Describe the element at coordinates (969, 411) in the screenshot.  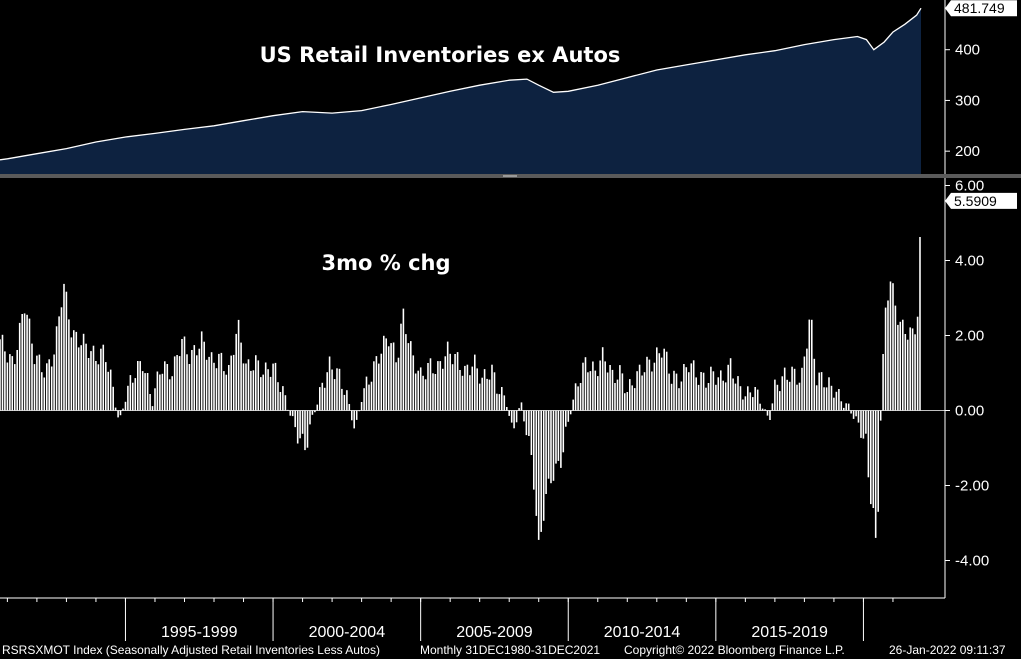
I see `bottom-y-tick-label: 0.00` at that location.